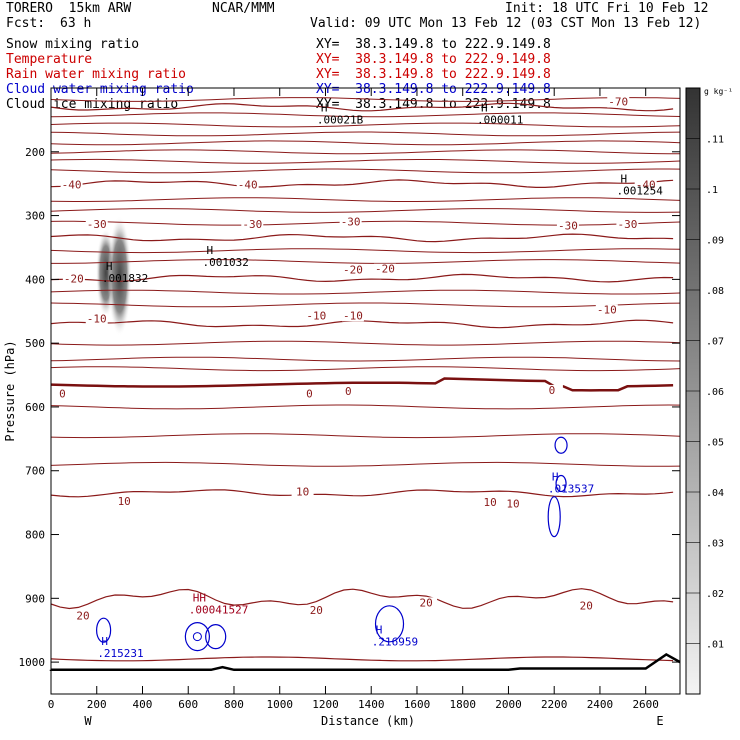  Describe the element at coordinates (712, 190) in the screenshot. I see `colorbar-label: .1` at that location.